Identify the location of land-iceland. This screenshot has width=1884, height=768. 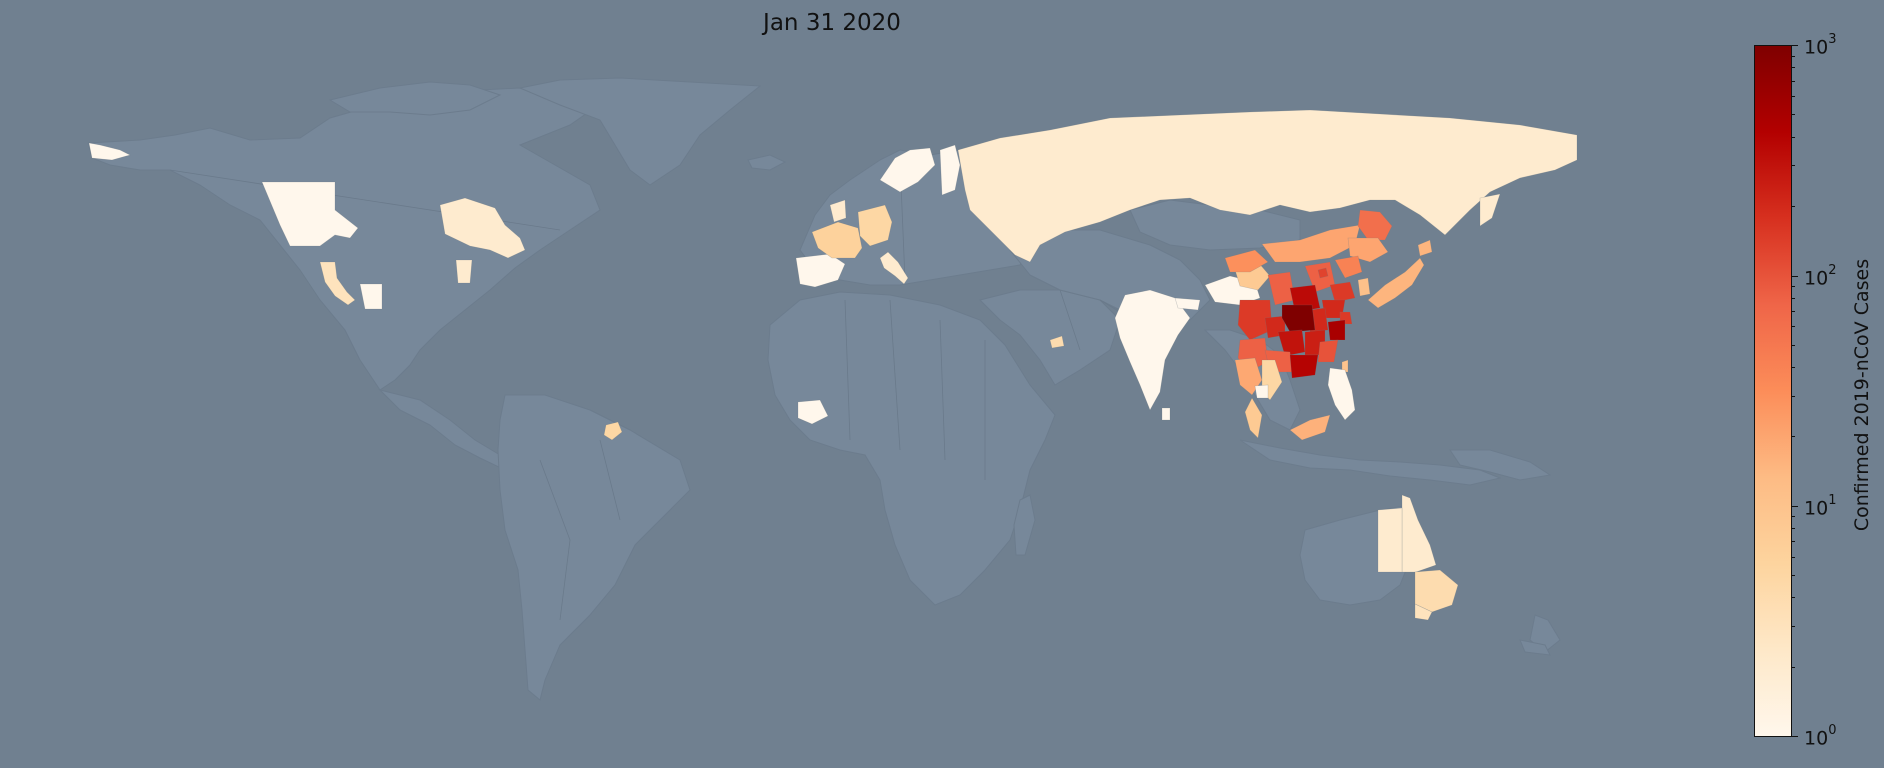
(767, 162).